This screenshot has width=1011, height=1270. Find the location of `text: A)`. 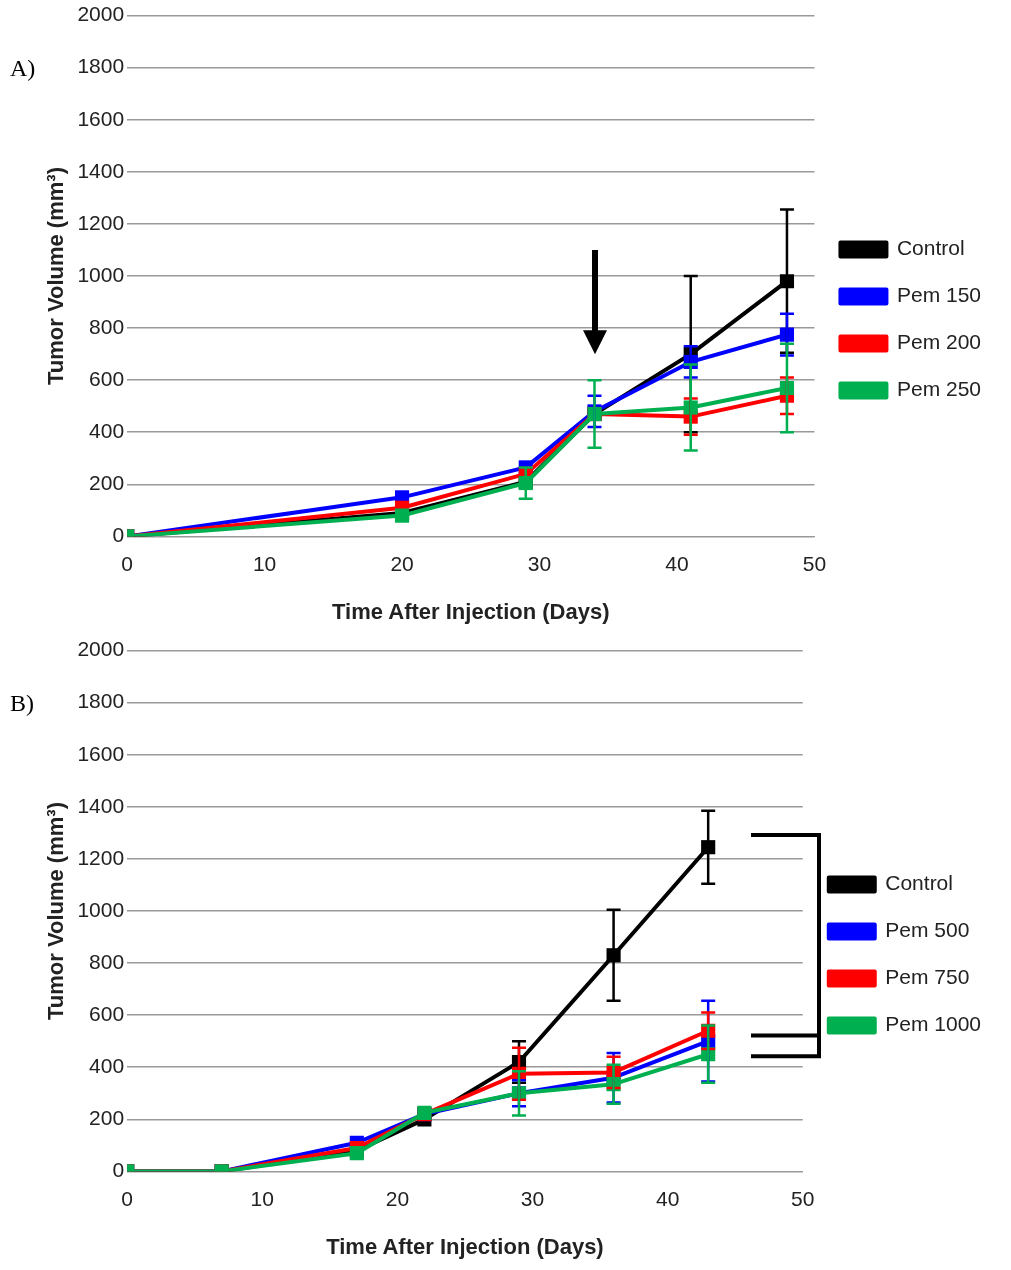

text: A) is located at coordinates (23, 68).